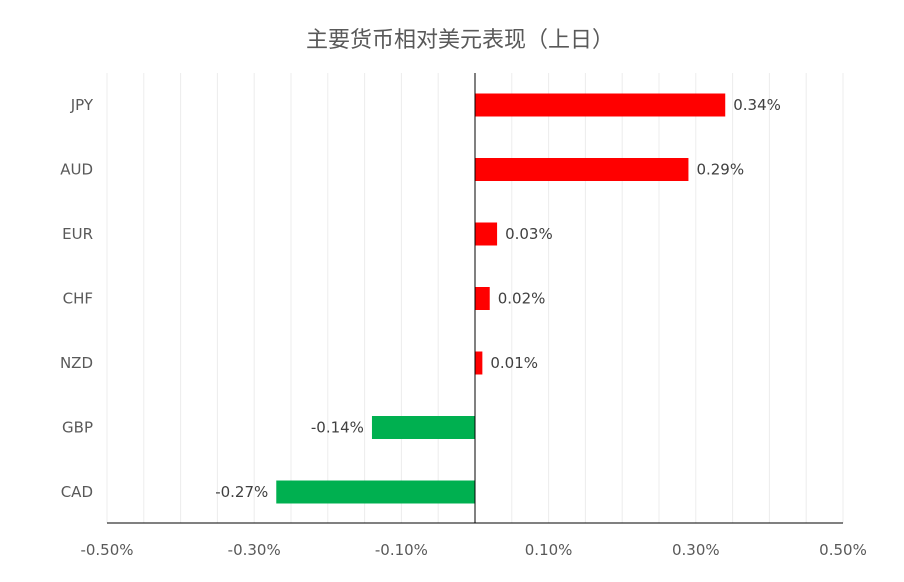 The height and width of the screenshot is (582, 904). Describe the element at coordinates (600, 105) in the screenshot. I see `bar-jpy` at that location.